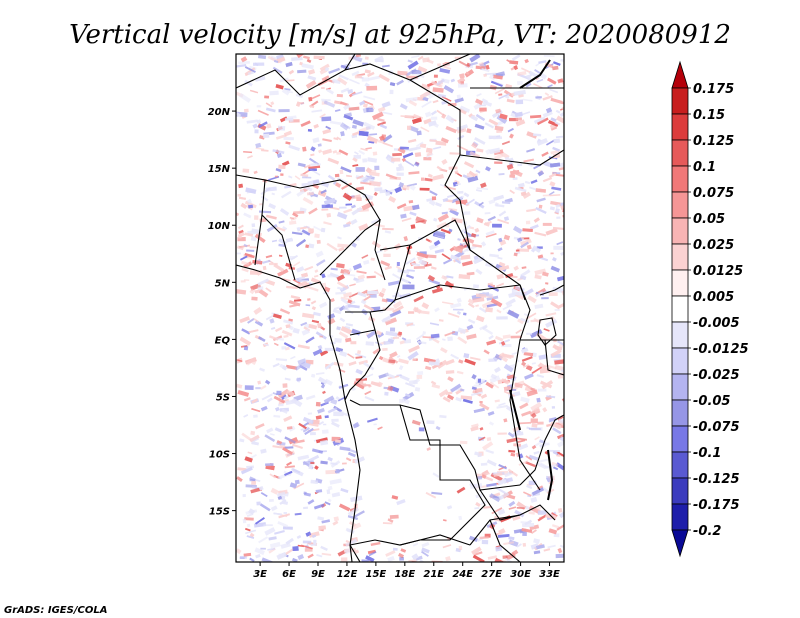 Image resolution: width=800 pixels, height=618 pixels. Describe the element at coordinates (289, 574) in the screenshot. I see `x-tick-label: 6E` at that location.